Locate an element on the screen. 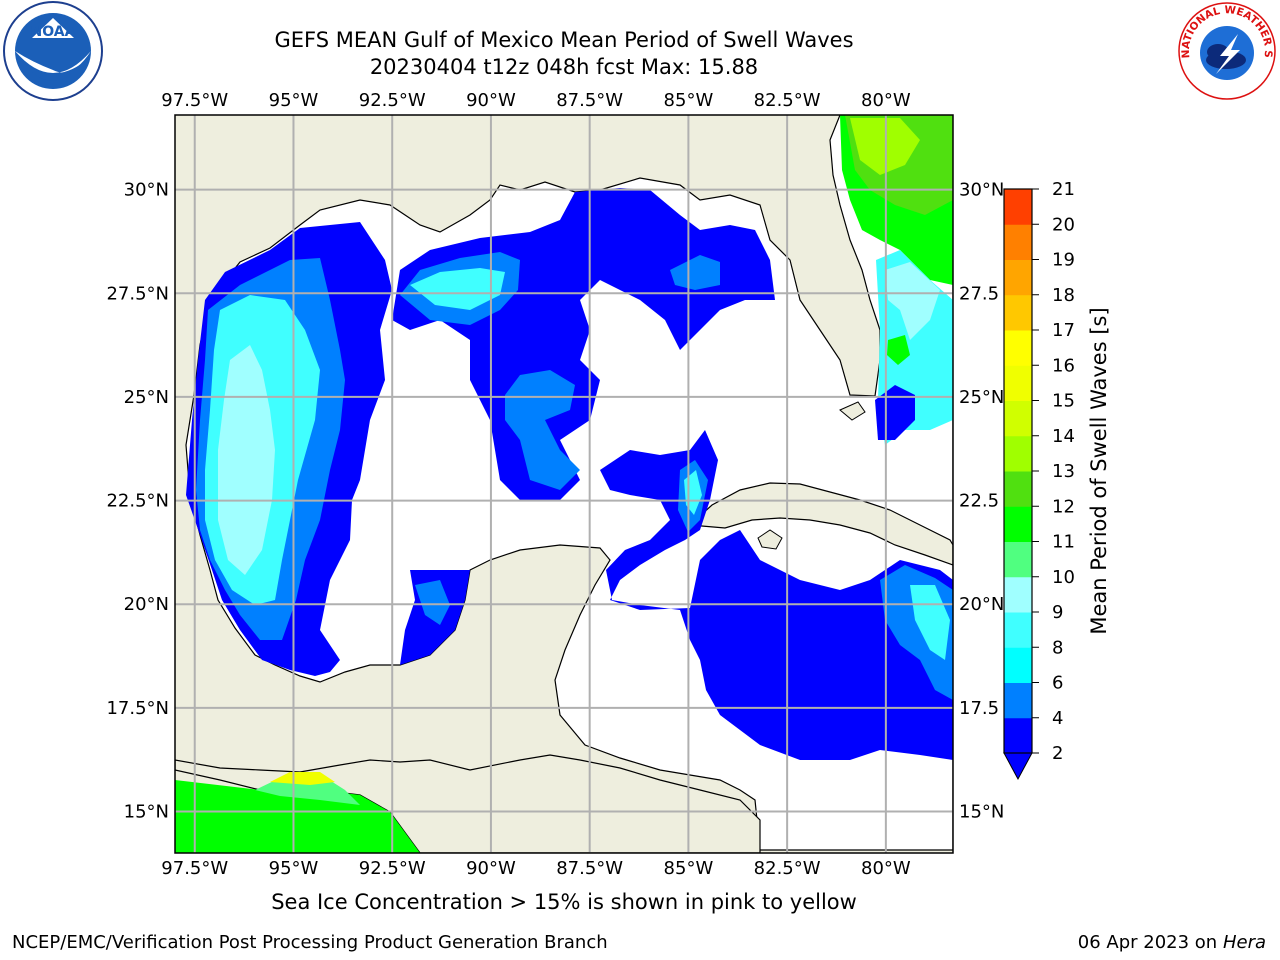  isle-of-youth is located at coordinates (770, 539).